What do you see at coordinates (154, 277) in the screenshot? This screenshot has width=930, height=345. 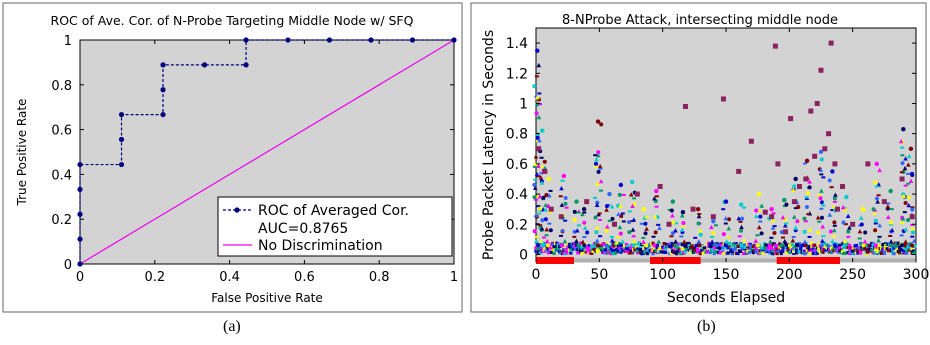 I see `roc-x-tick-label: 0.2` at bounding box center [154, 277].